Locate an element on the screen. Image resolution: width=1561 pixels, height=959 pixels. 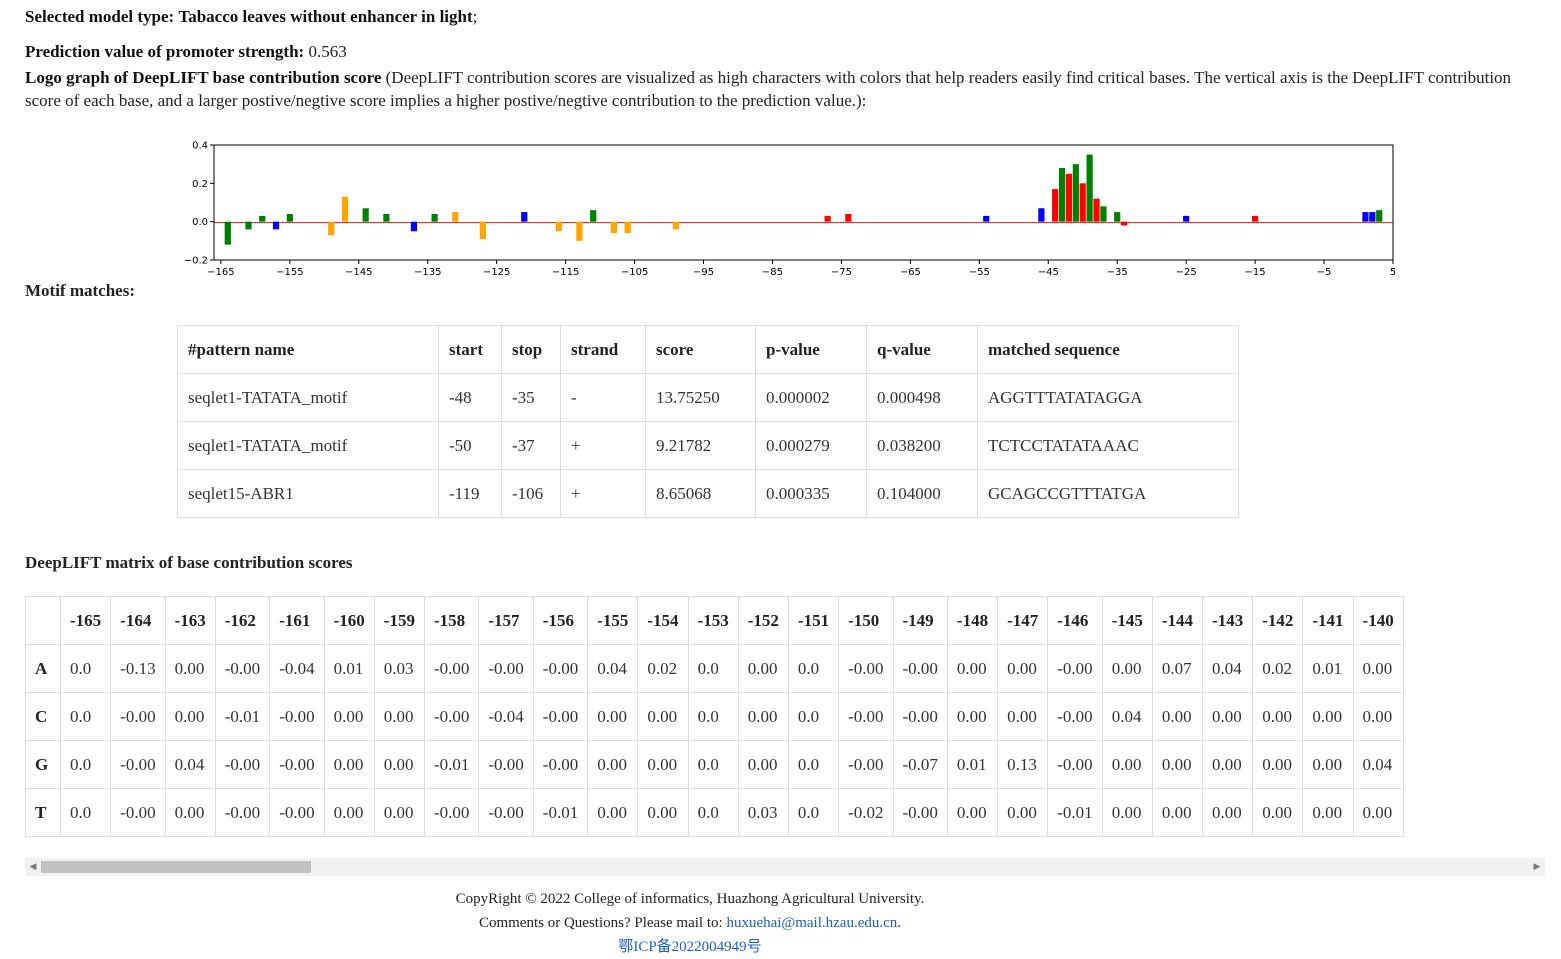
matrix-cell: -0.02 is located at coordinates (866, 812).